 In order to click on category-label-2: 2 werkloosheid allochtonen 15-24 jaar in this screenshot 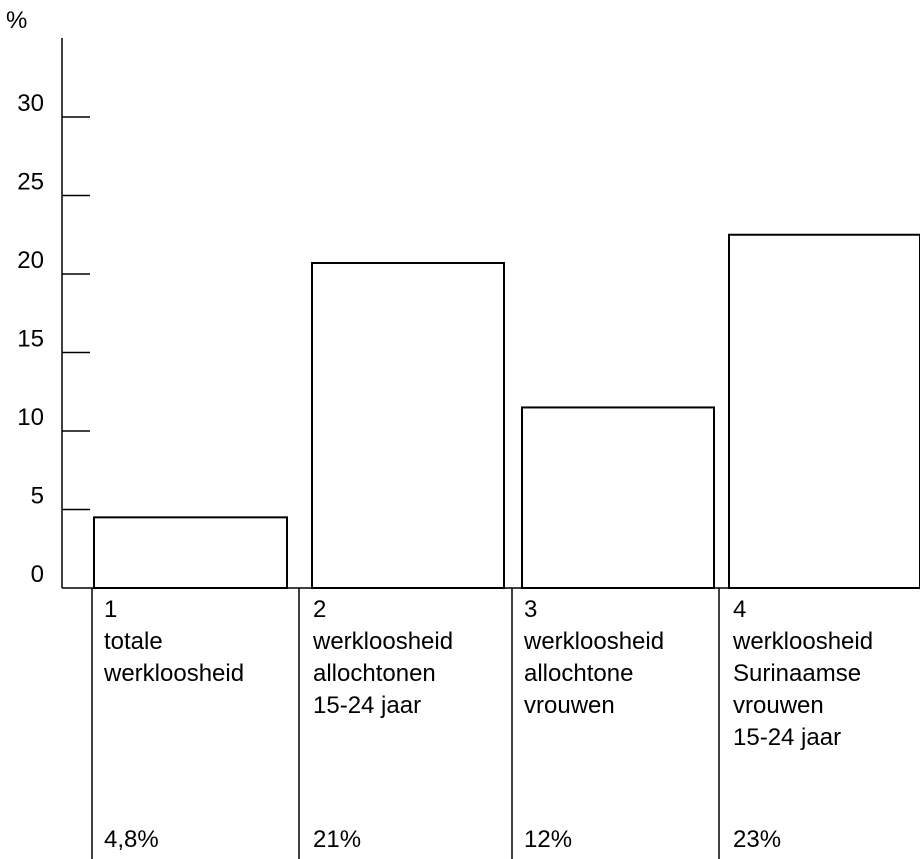, I will do `click(383, 658)`.